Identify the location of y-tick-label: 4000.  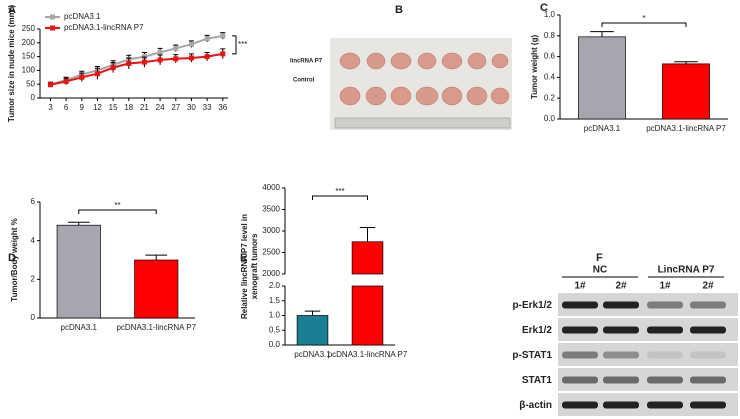
(271, 187).